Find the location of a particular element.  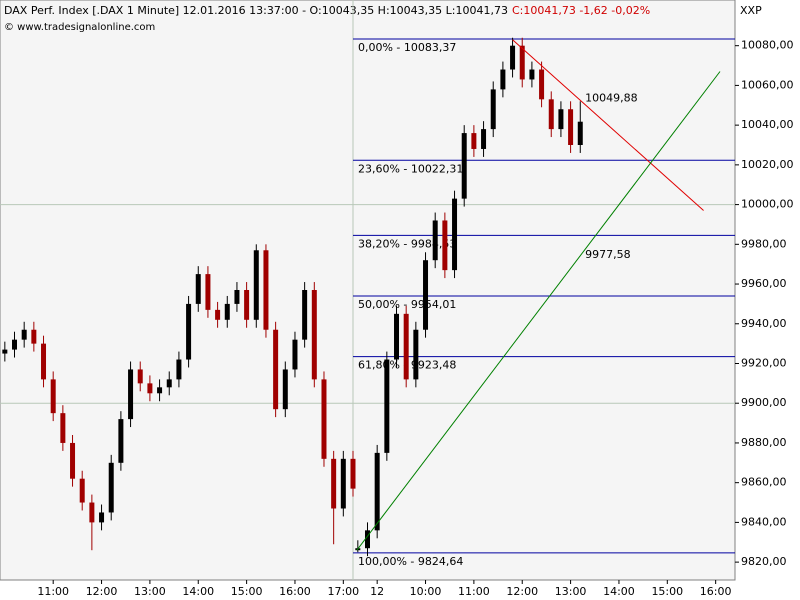

trend-label: 10049,88 is located at coordinates (611, 98).